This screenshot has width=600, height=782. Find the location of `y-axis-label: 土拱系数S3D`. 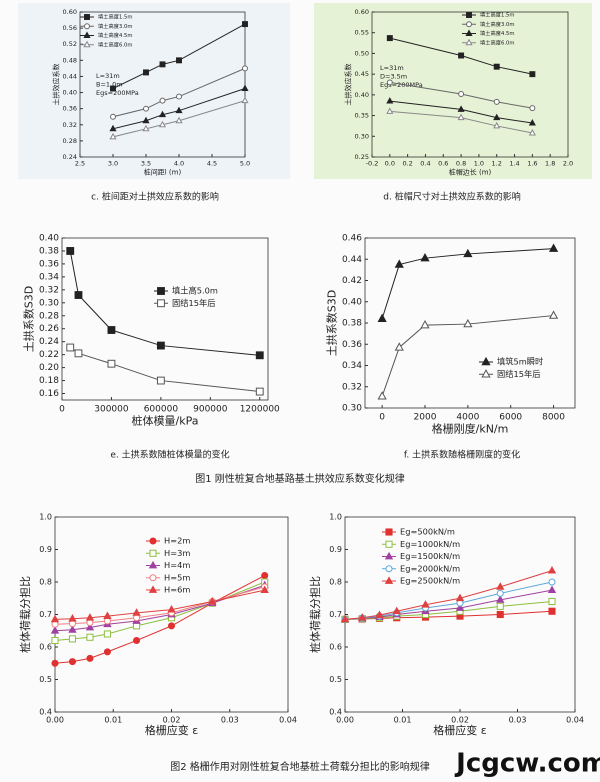

y-axis-label: 土拱系数S3D is located at coordinates (29, 319).